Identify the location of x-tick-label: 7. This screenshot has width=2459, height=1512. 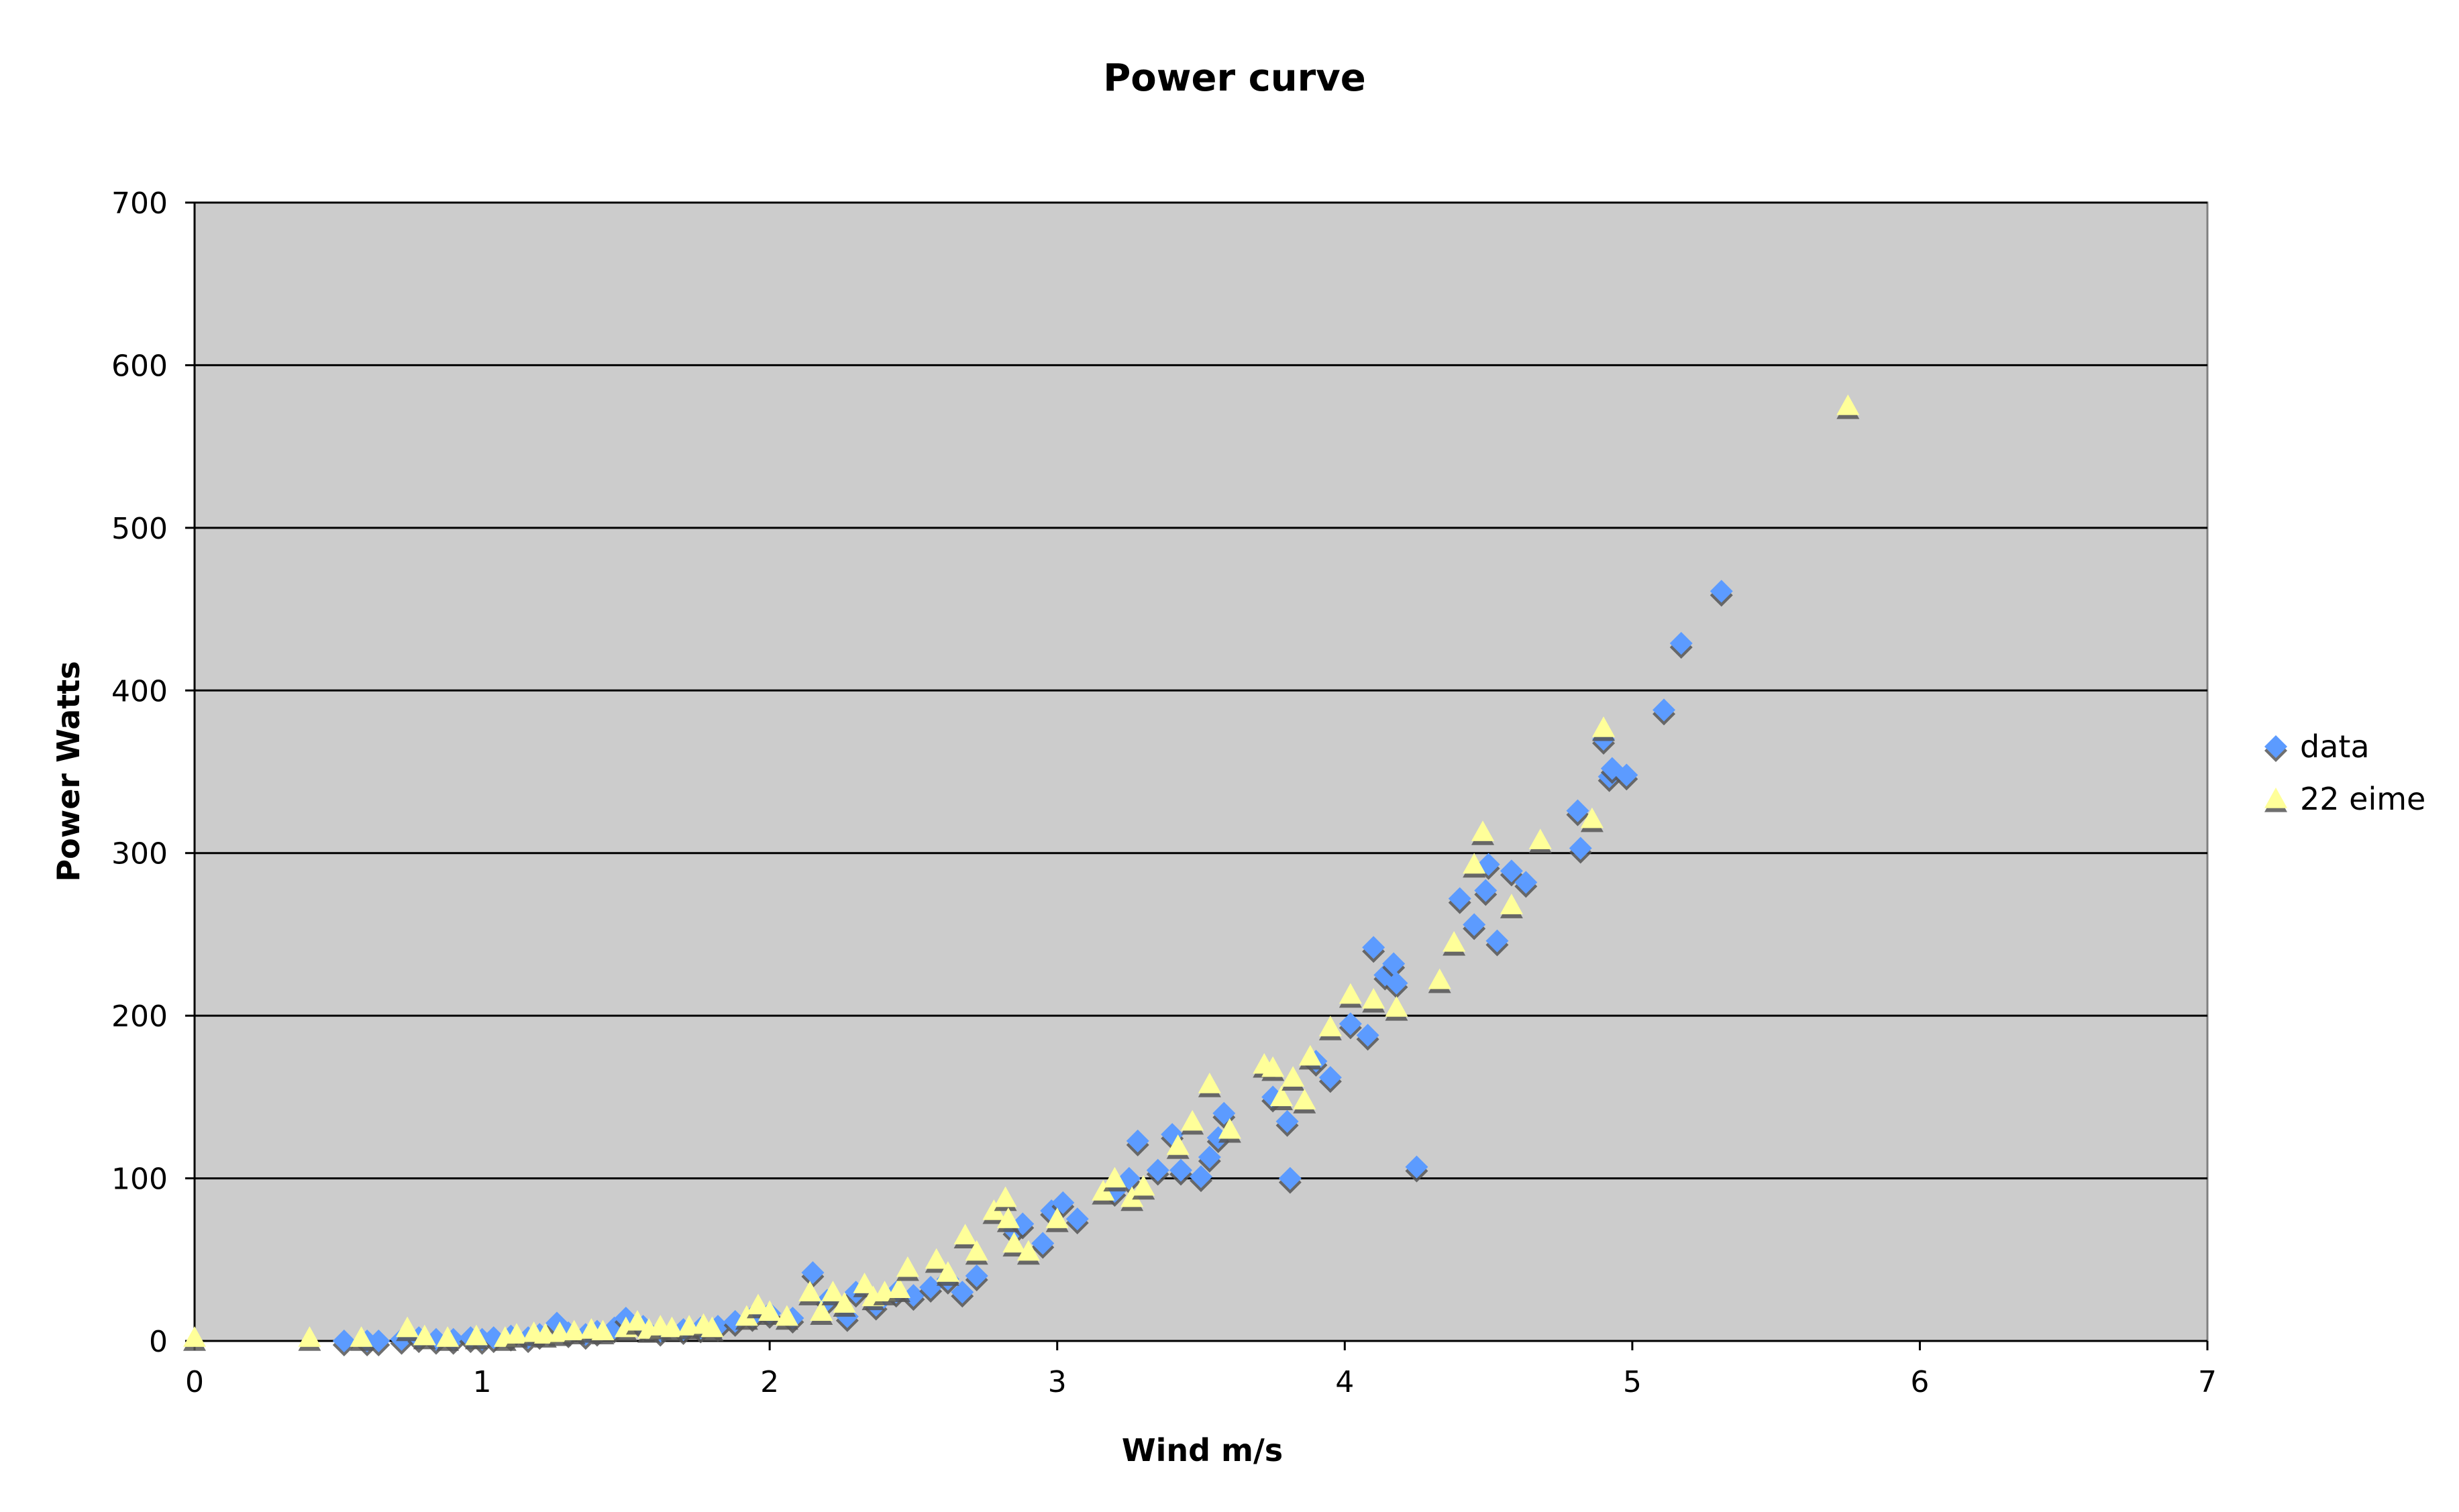
(2207, 1382).